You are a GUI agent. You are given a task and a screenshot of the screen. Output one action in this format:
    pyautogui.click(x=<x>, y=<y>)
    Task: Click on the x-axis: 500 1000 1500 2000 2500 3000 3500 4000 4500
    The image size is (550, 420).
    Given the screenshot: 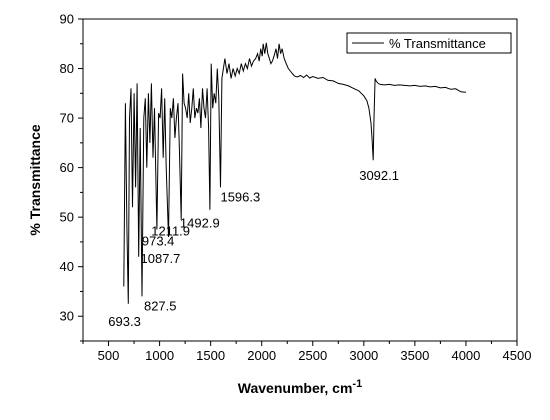 What is the action you would take?
    pyautogui.click(x=307, y=352)
    